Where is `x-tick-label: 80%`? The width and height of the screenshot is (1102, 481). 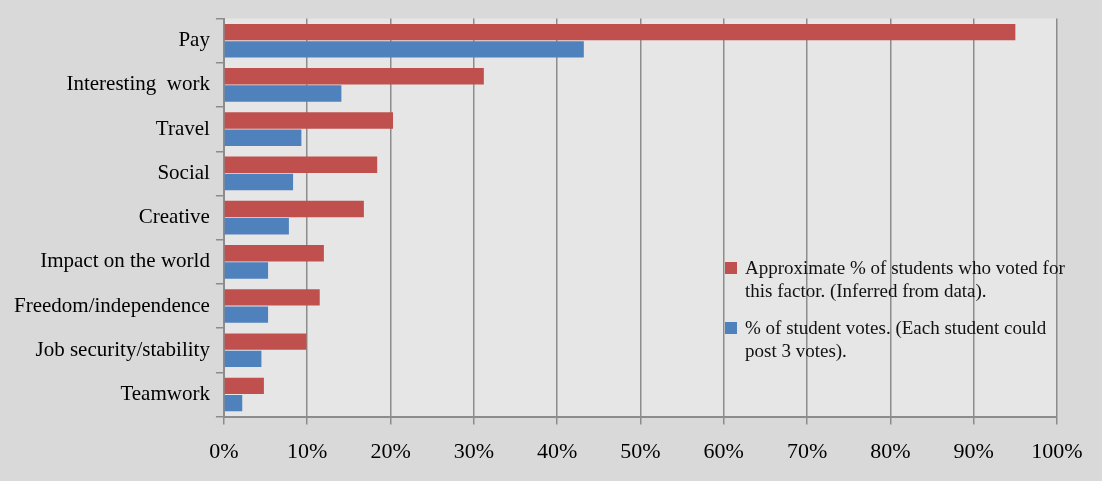 x-tick-label: 80% is located at coordinates (890, 450).